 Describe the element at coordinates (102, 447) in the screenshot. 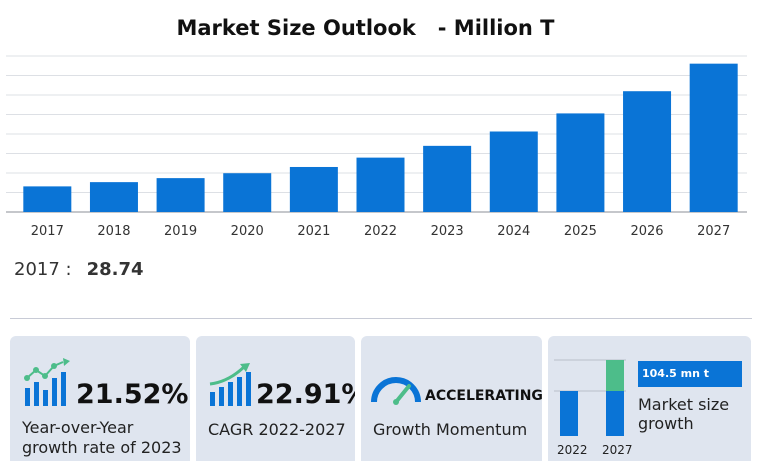

I see `yoy-label-line2: growth rate of 2023` at that location.